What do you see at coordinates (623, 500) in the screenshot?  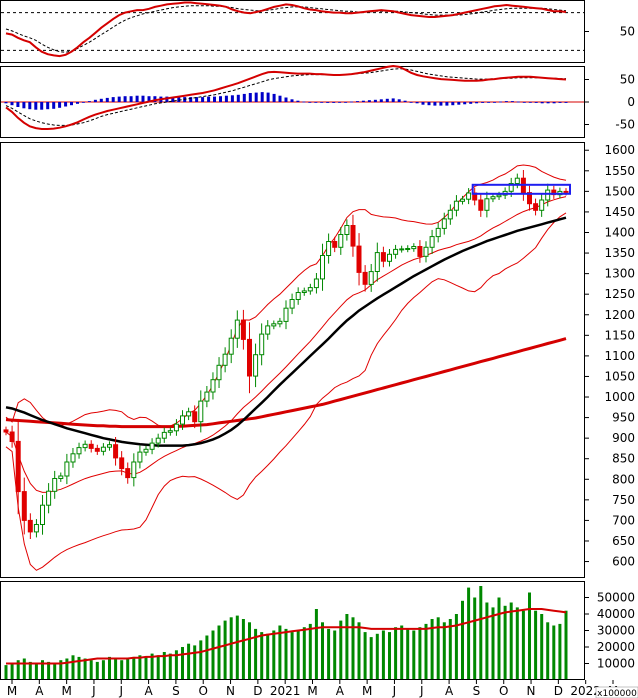 I see `y-tick-label: 750` at bounding box center [623, 500].